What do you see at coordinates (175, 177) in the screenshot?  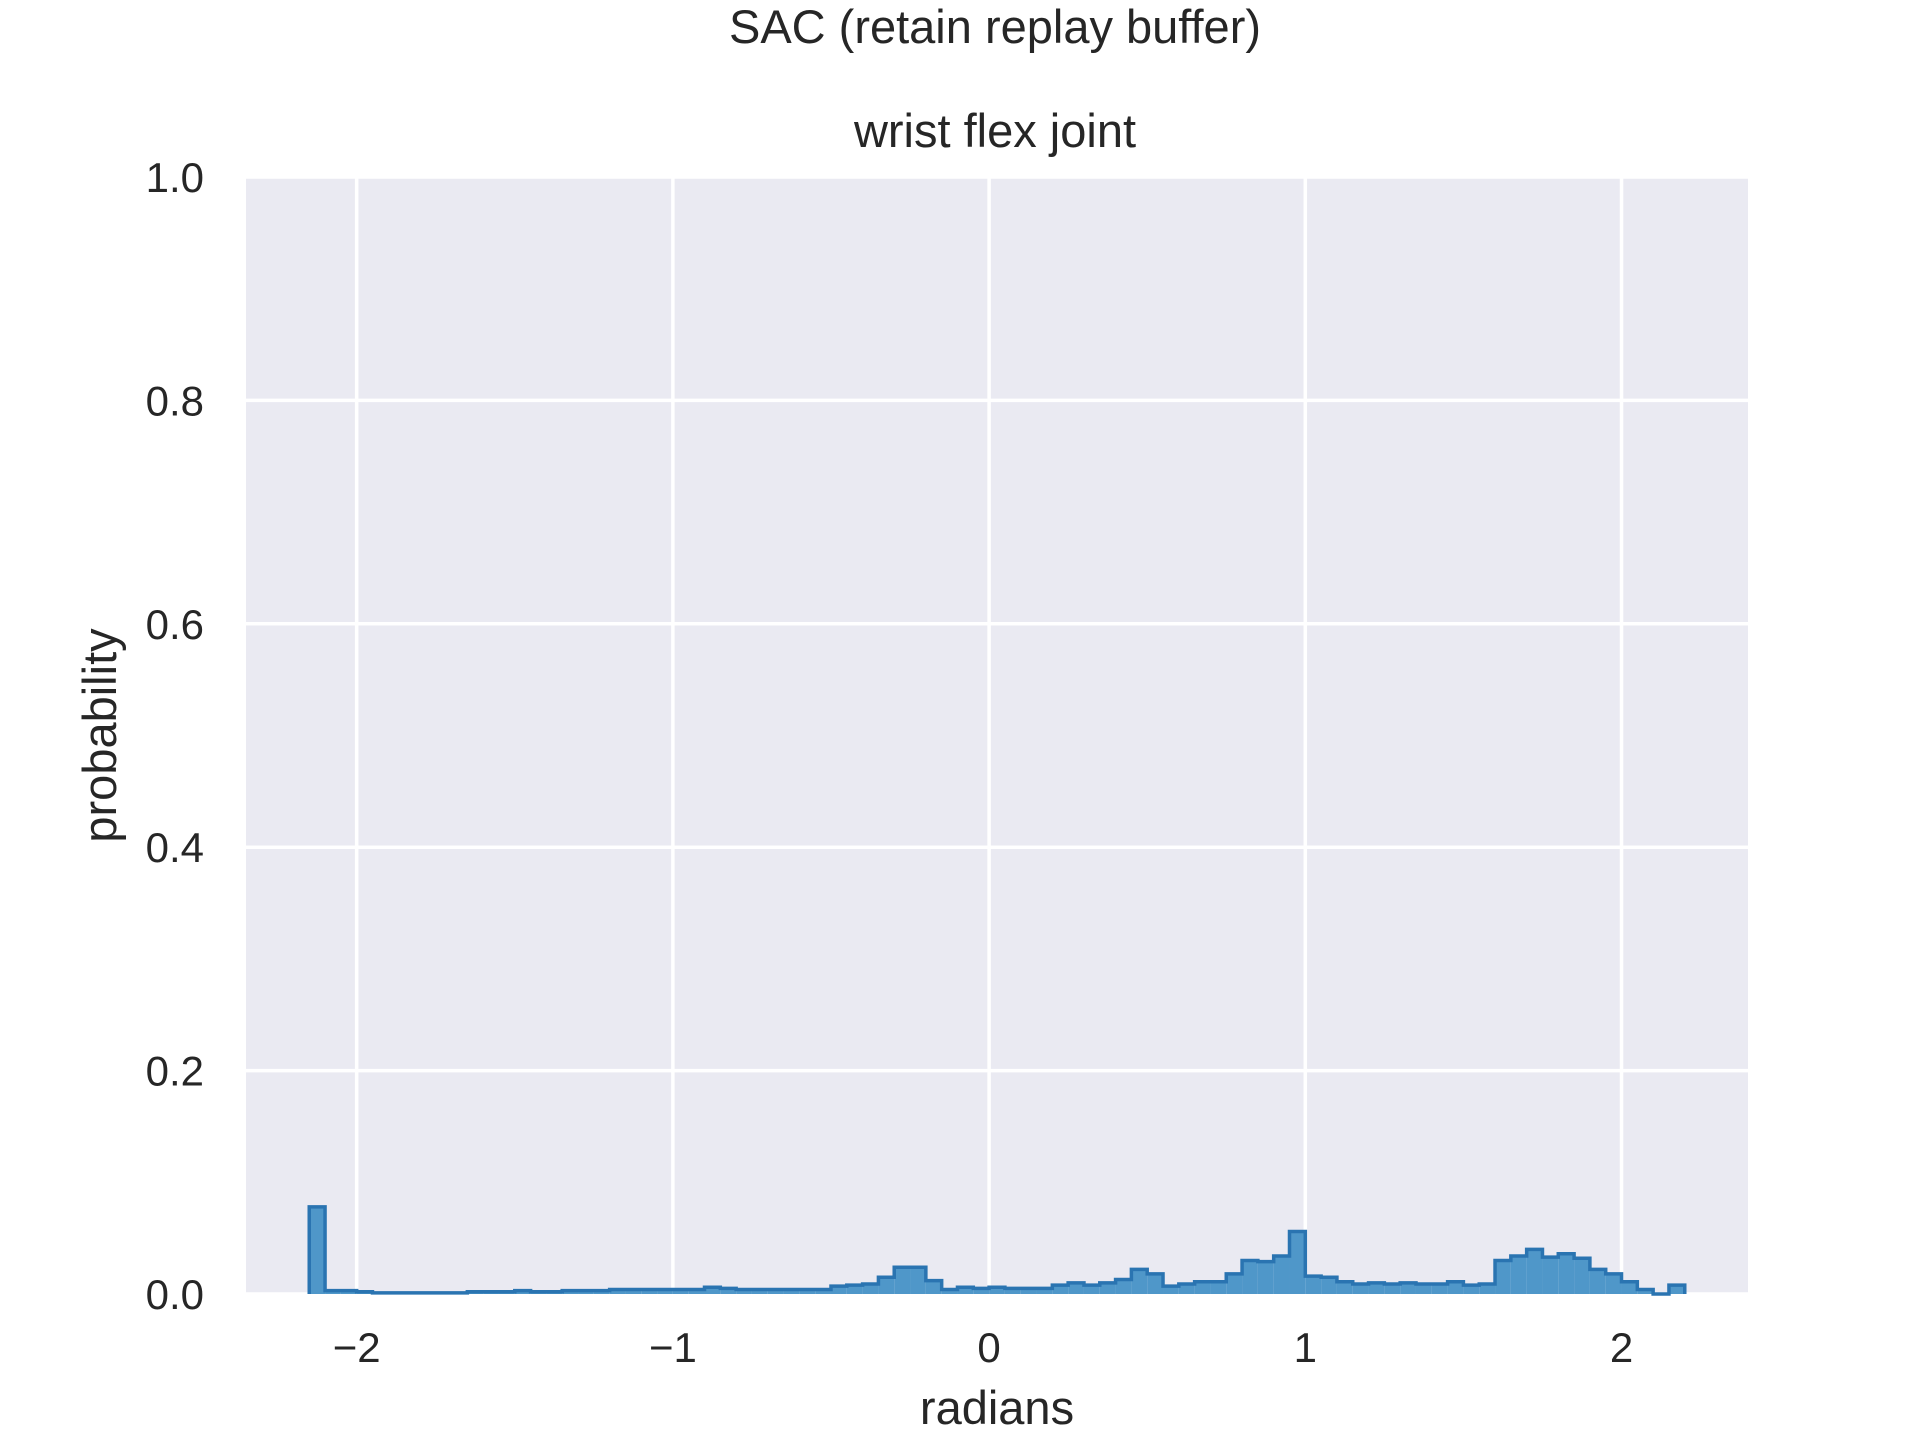 I see `y-tick-label: 1.0` at bounding box center [175, 177].